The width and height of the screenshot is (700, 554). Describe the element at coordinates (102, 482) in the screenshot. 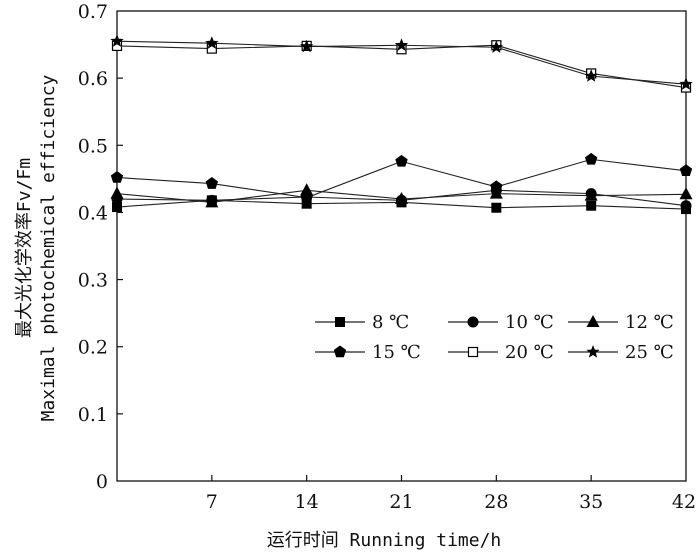

I see `y-tick-label: 0` at that location.